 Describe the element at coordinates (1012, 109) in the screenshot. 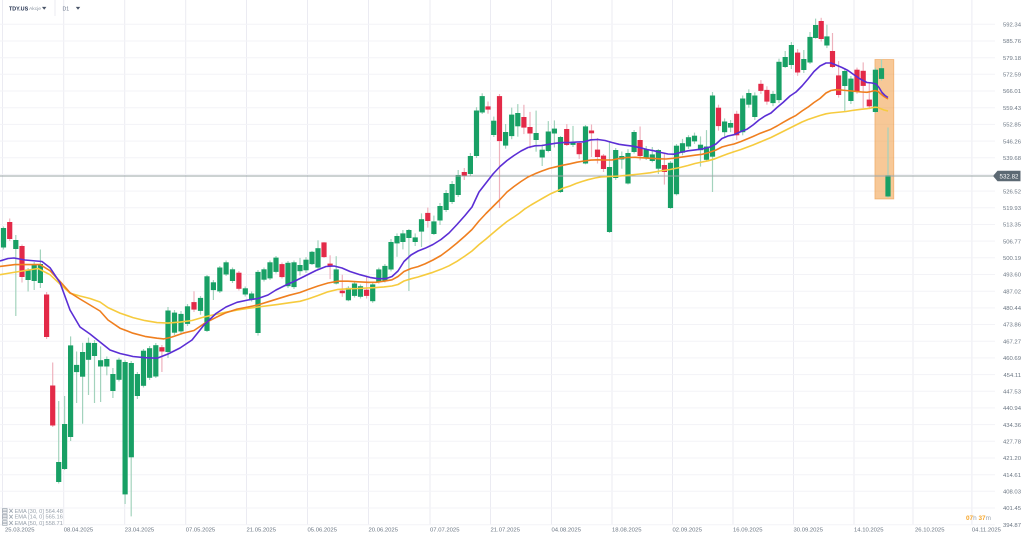

I see `svg-text: 559.43` at that location.